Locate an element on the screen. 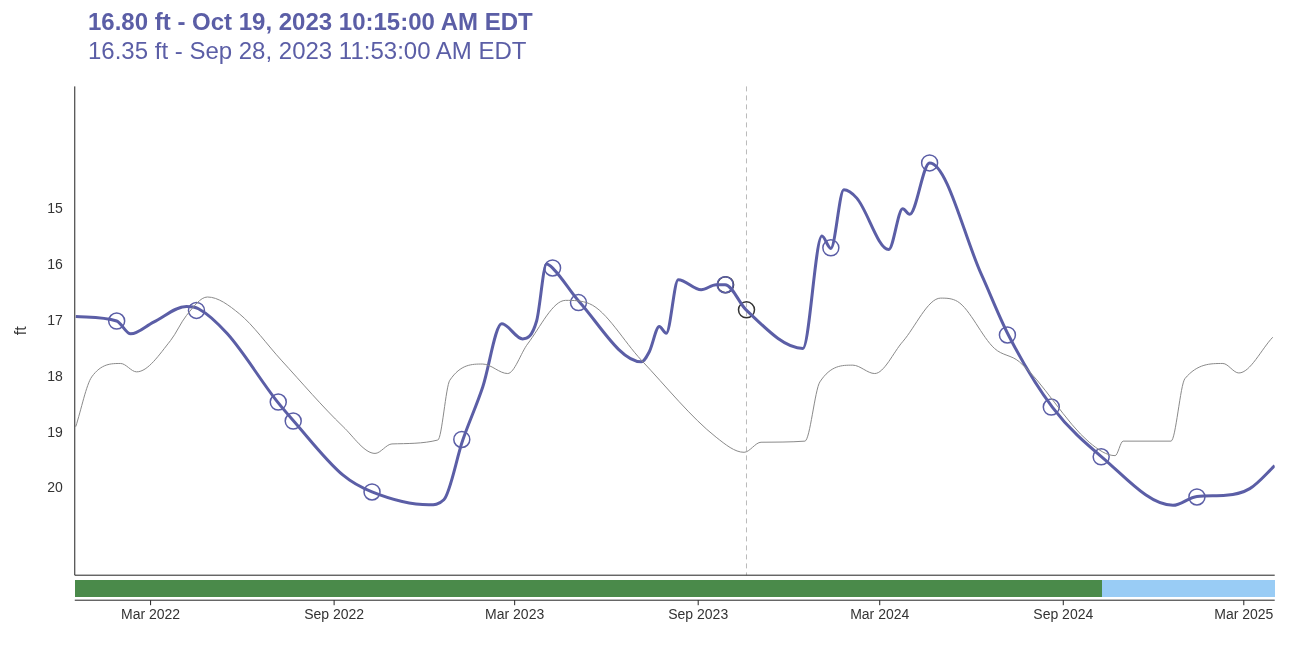 Image resolution: width=1314 pixels, height=672 pixels. chart-subtitle: 16.35 ft - Sep 28, 2023 11:53:00 AM EDT is located at coordinates (308, 51).